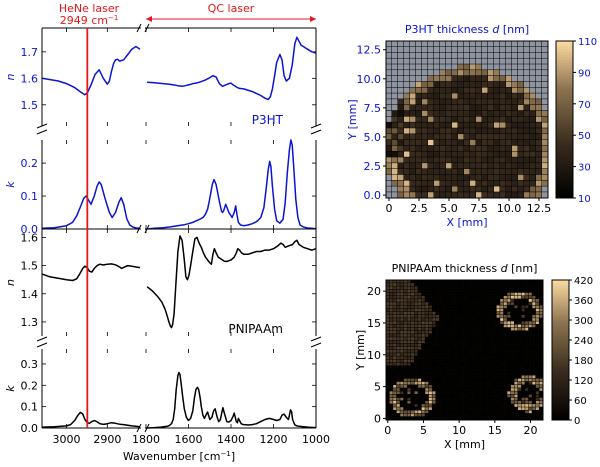 This screenshot has height=467, width=600. What do you see at coordinates (464, 350) in the screenshot?
I see `heatmap-frame` at bounding box center [464, 350].